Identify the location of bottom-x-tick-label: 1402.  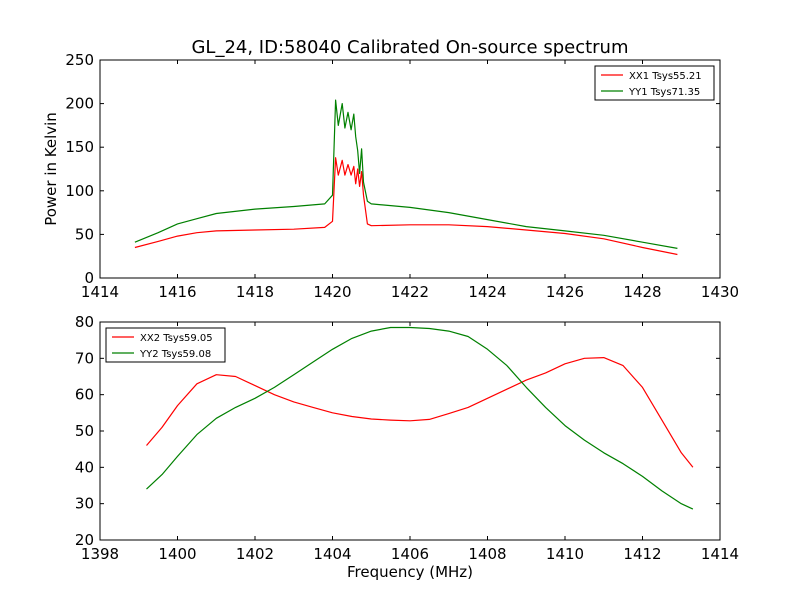
(255, 554).